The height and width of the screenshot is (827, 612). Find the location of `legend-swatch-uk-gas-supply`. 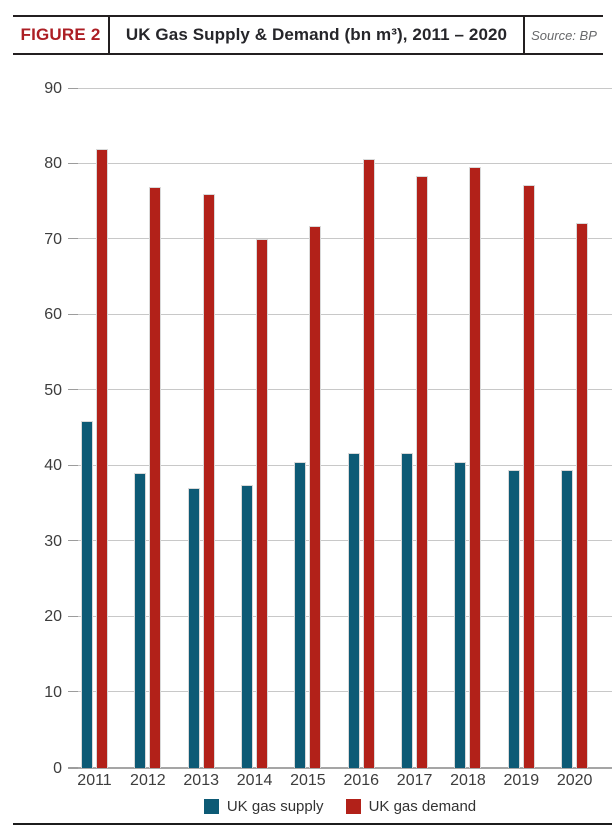

legend-swatch-uk-gas-supply is located at coordinates (211, 806).